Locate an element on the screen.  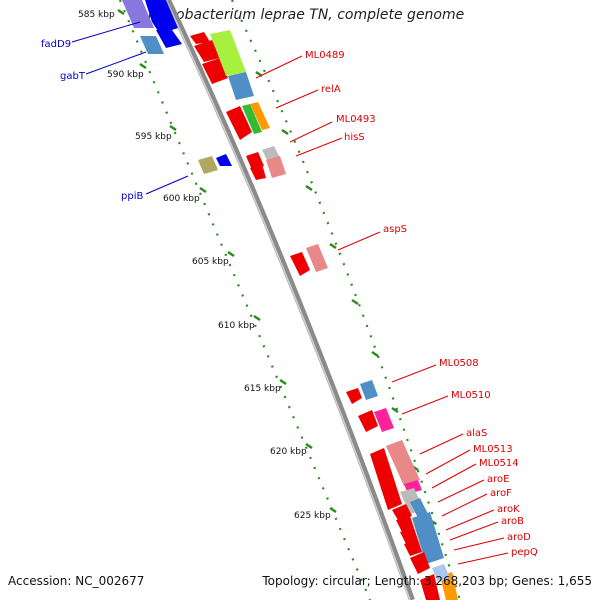
reverse-gene-label: aroB is located at coordinates (512, 521).